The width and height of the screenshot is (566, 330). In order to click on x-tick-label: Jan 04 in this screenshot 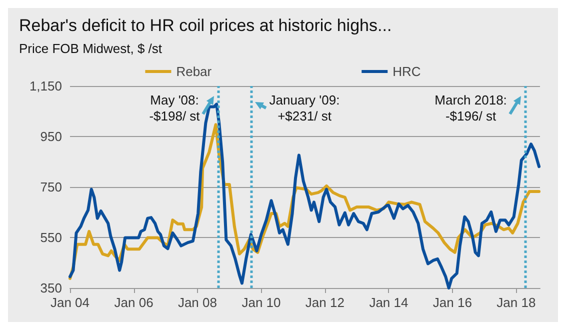, I will do `click(70, 302)`.